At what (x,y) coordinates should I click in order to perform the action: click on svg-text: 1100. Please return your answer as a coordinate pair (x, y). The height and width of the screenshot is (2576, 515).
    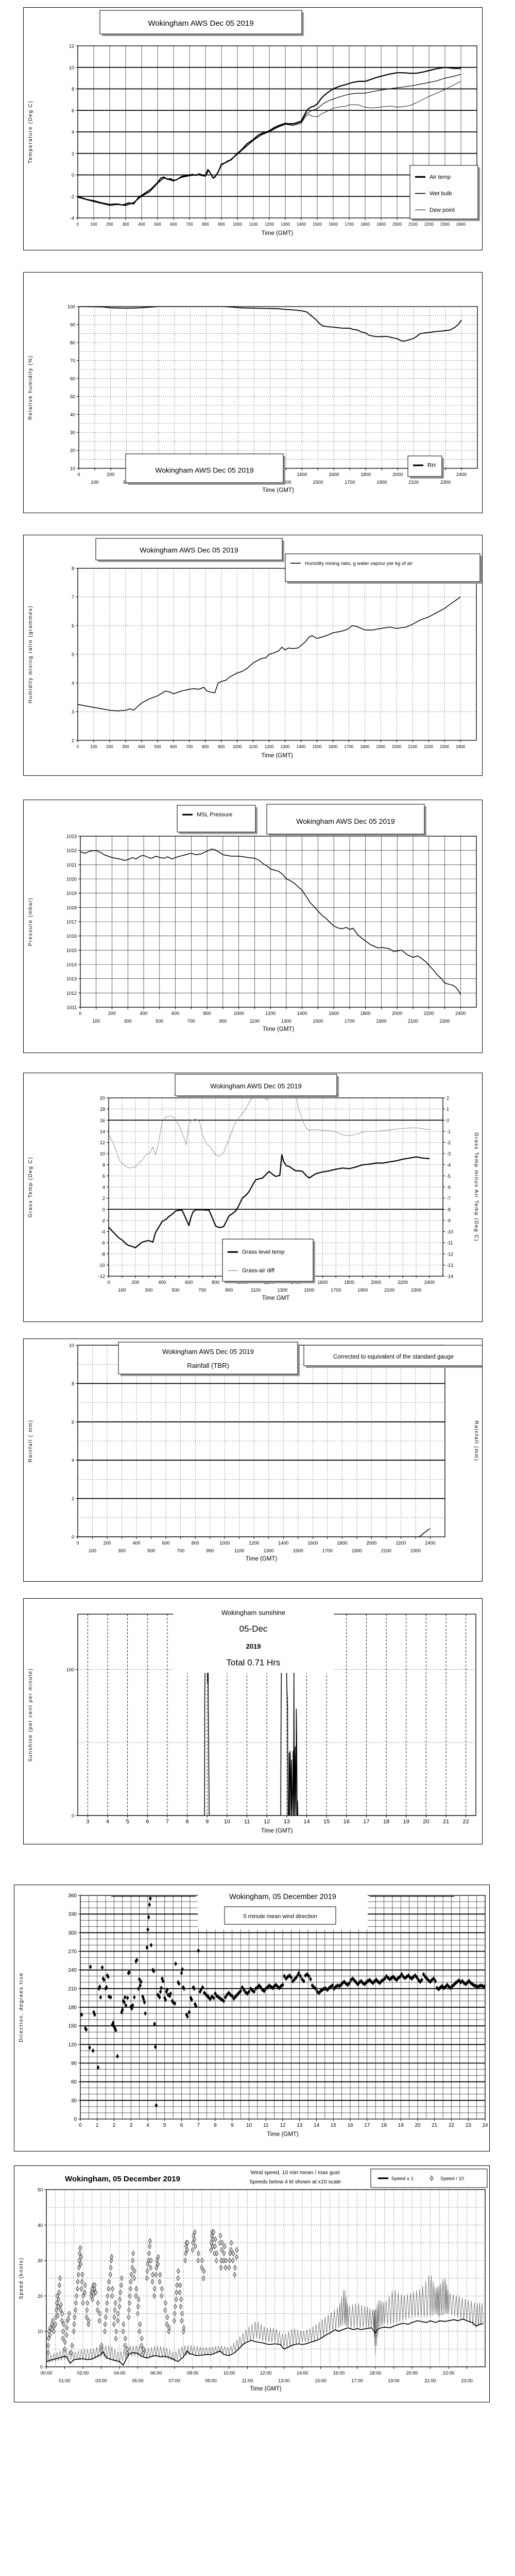
    Looking at the image, I should click on (255, 1022).